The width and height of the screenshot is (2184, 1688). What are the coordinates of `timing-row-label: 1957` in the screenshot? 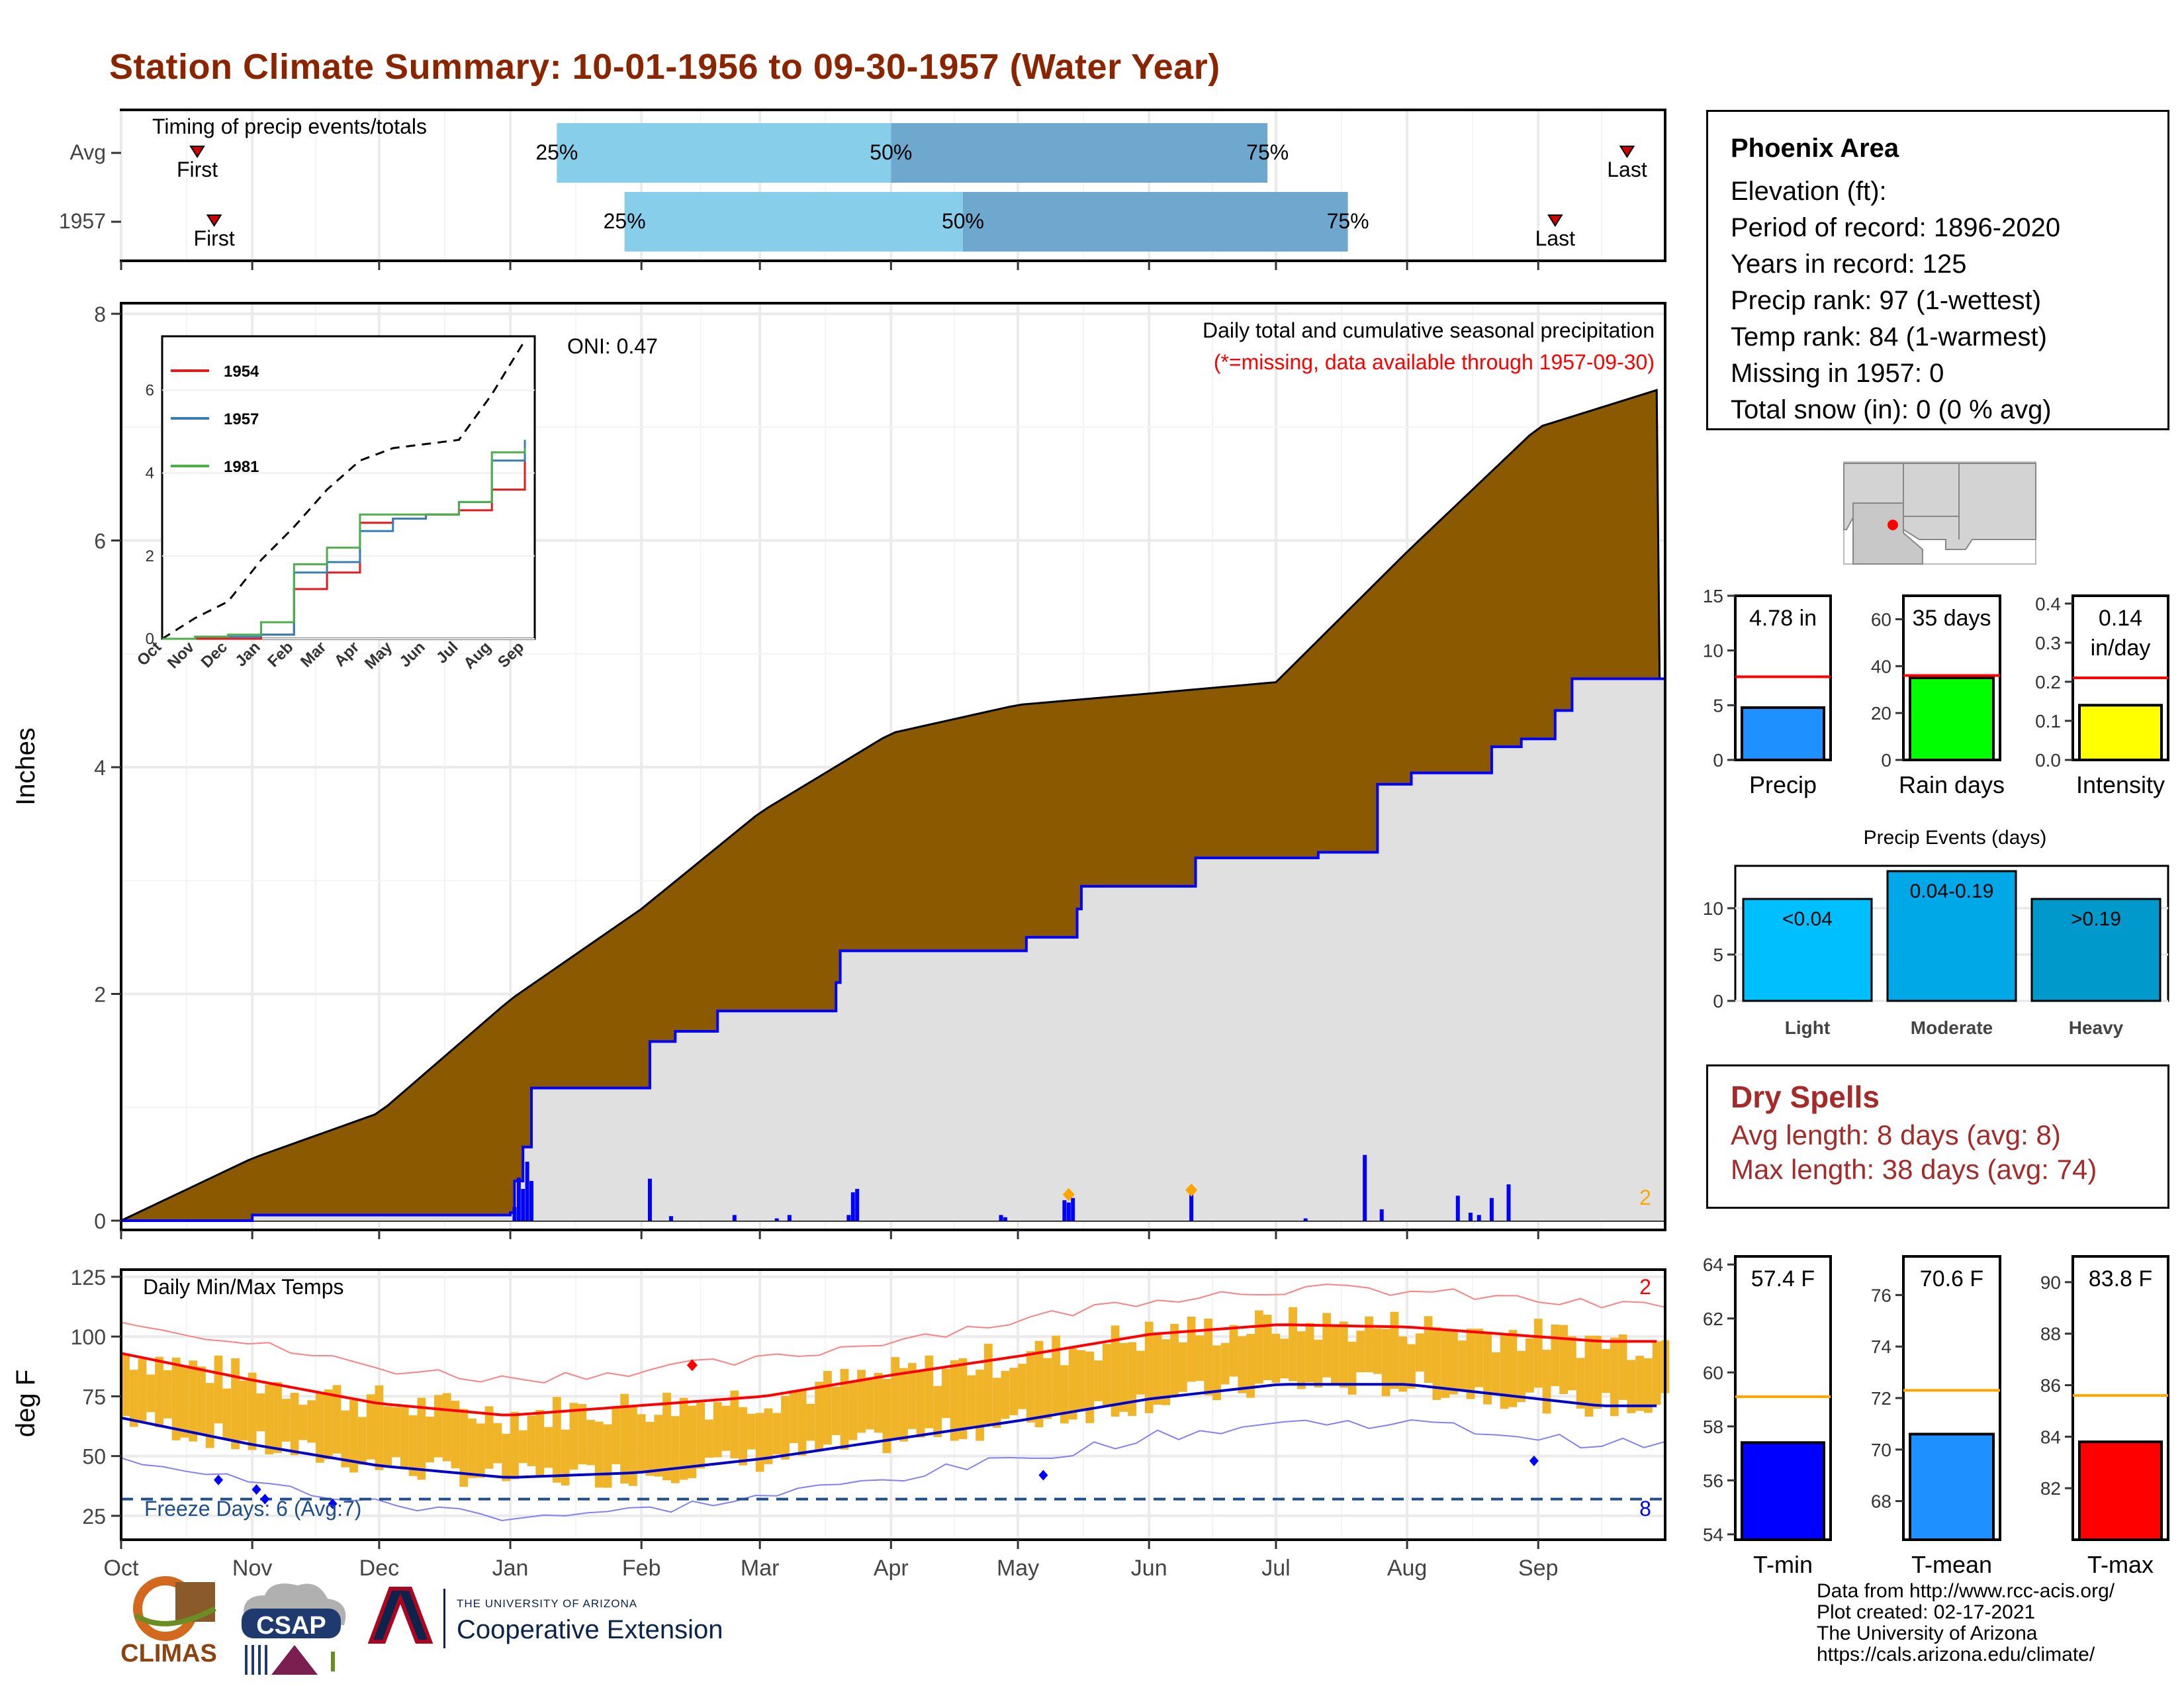 It's located at (82, 221).